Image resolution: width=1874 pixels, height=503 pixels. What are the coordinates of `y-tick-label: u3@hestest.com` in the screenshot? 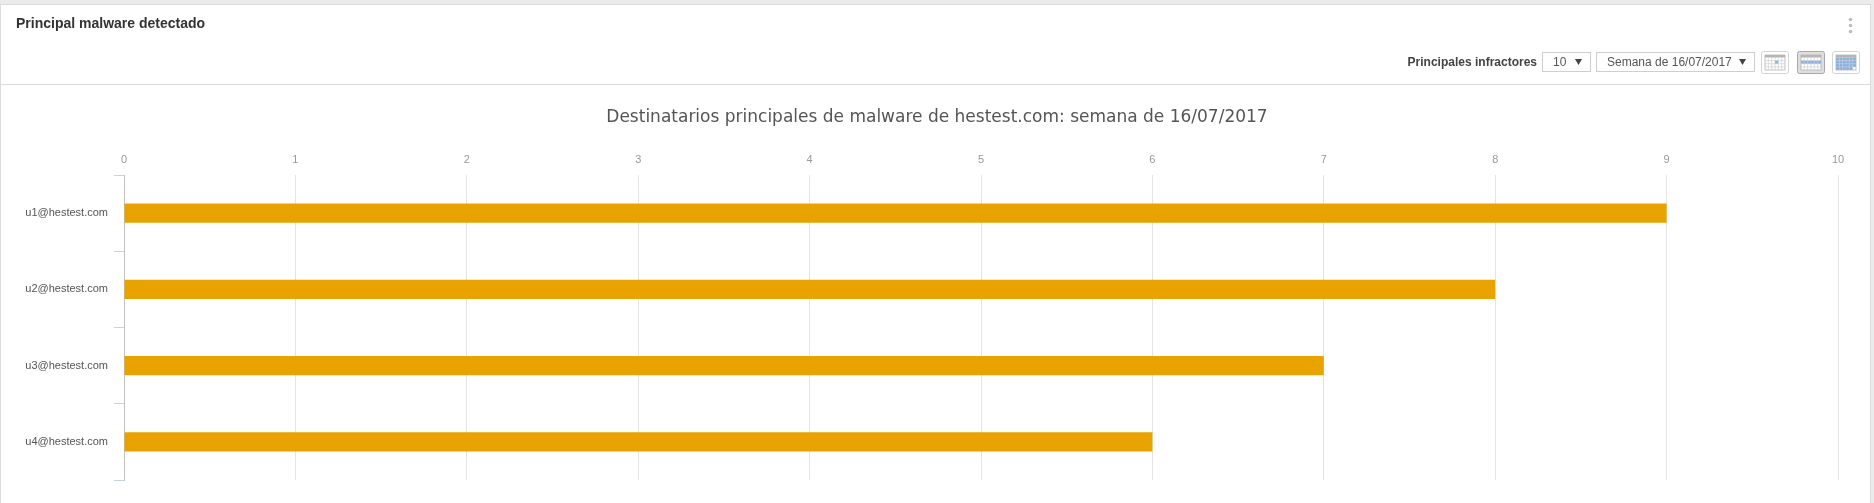 It's located at (66, 364).